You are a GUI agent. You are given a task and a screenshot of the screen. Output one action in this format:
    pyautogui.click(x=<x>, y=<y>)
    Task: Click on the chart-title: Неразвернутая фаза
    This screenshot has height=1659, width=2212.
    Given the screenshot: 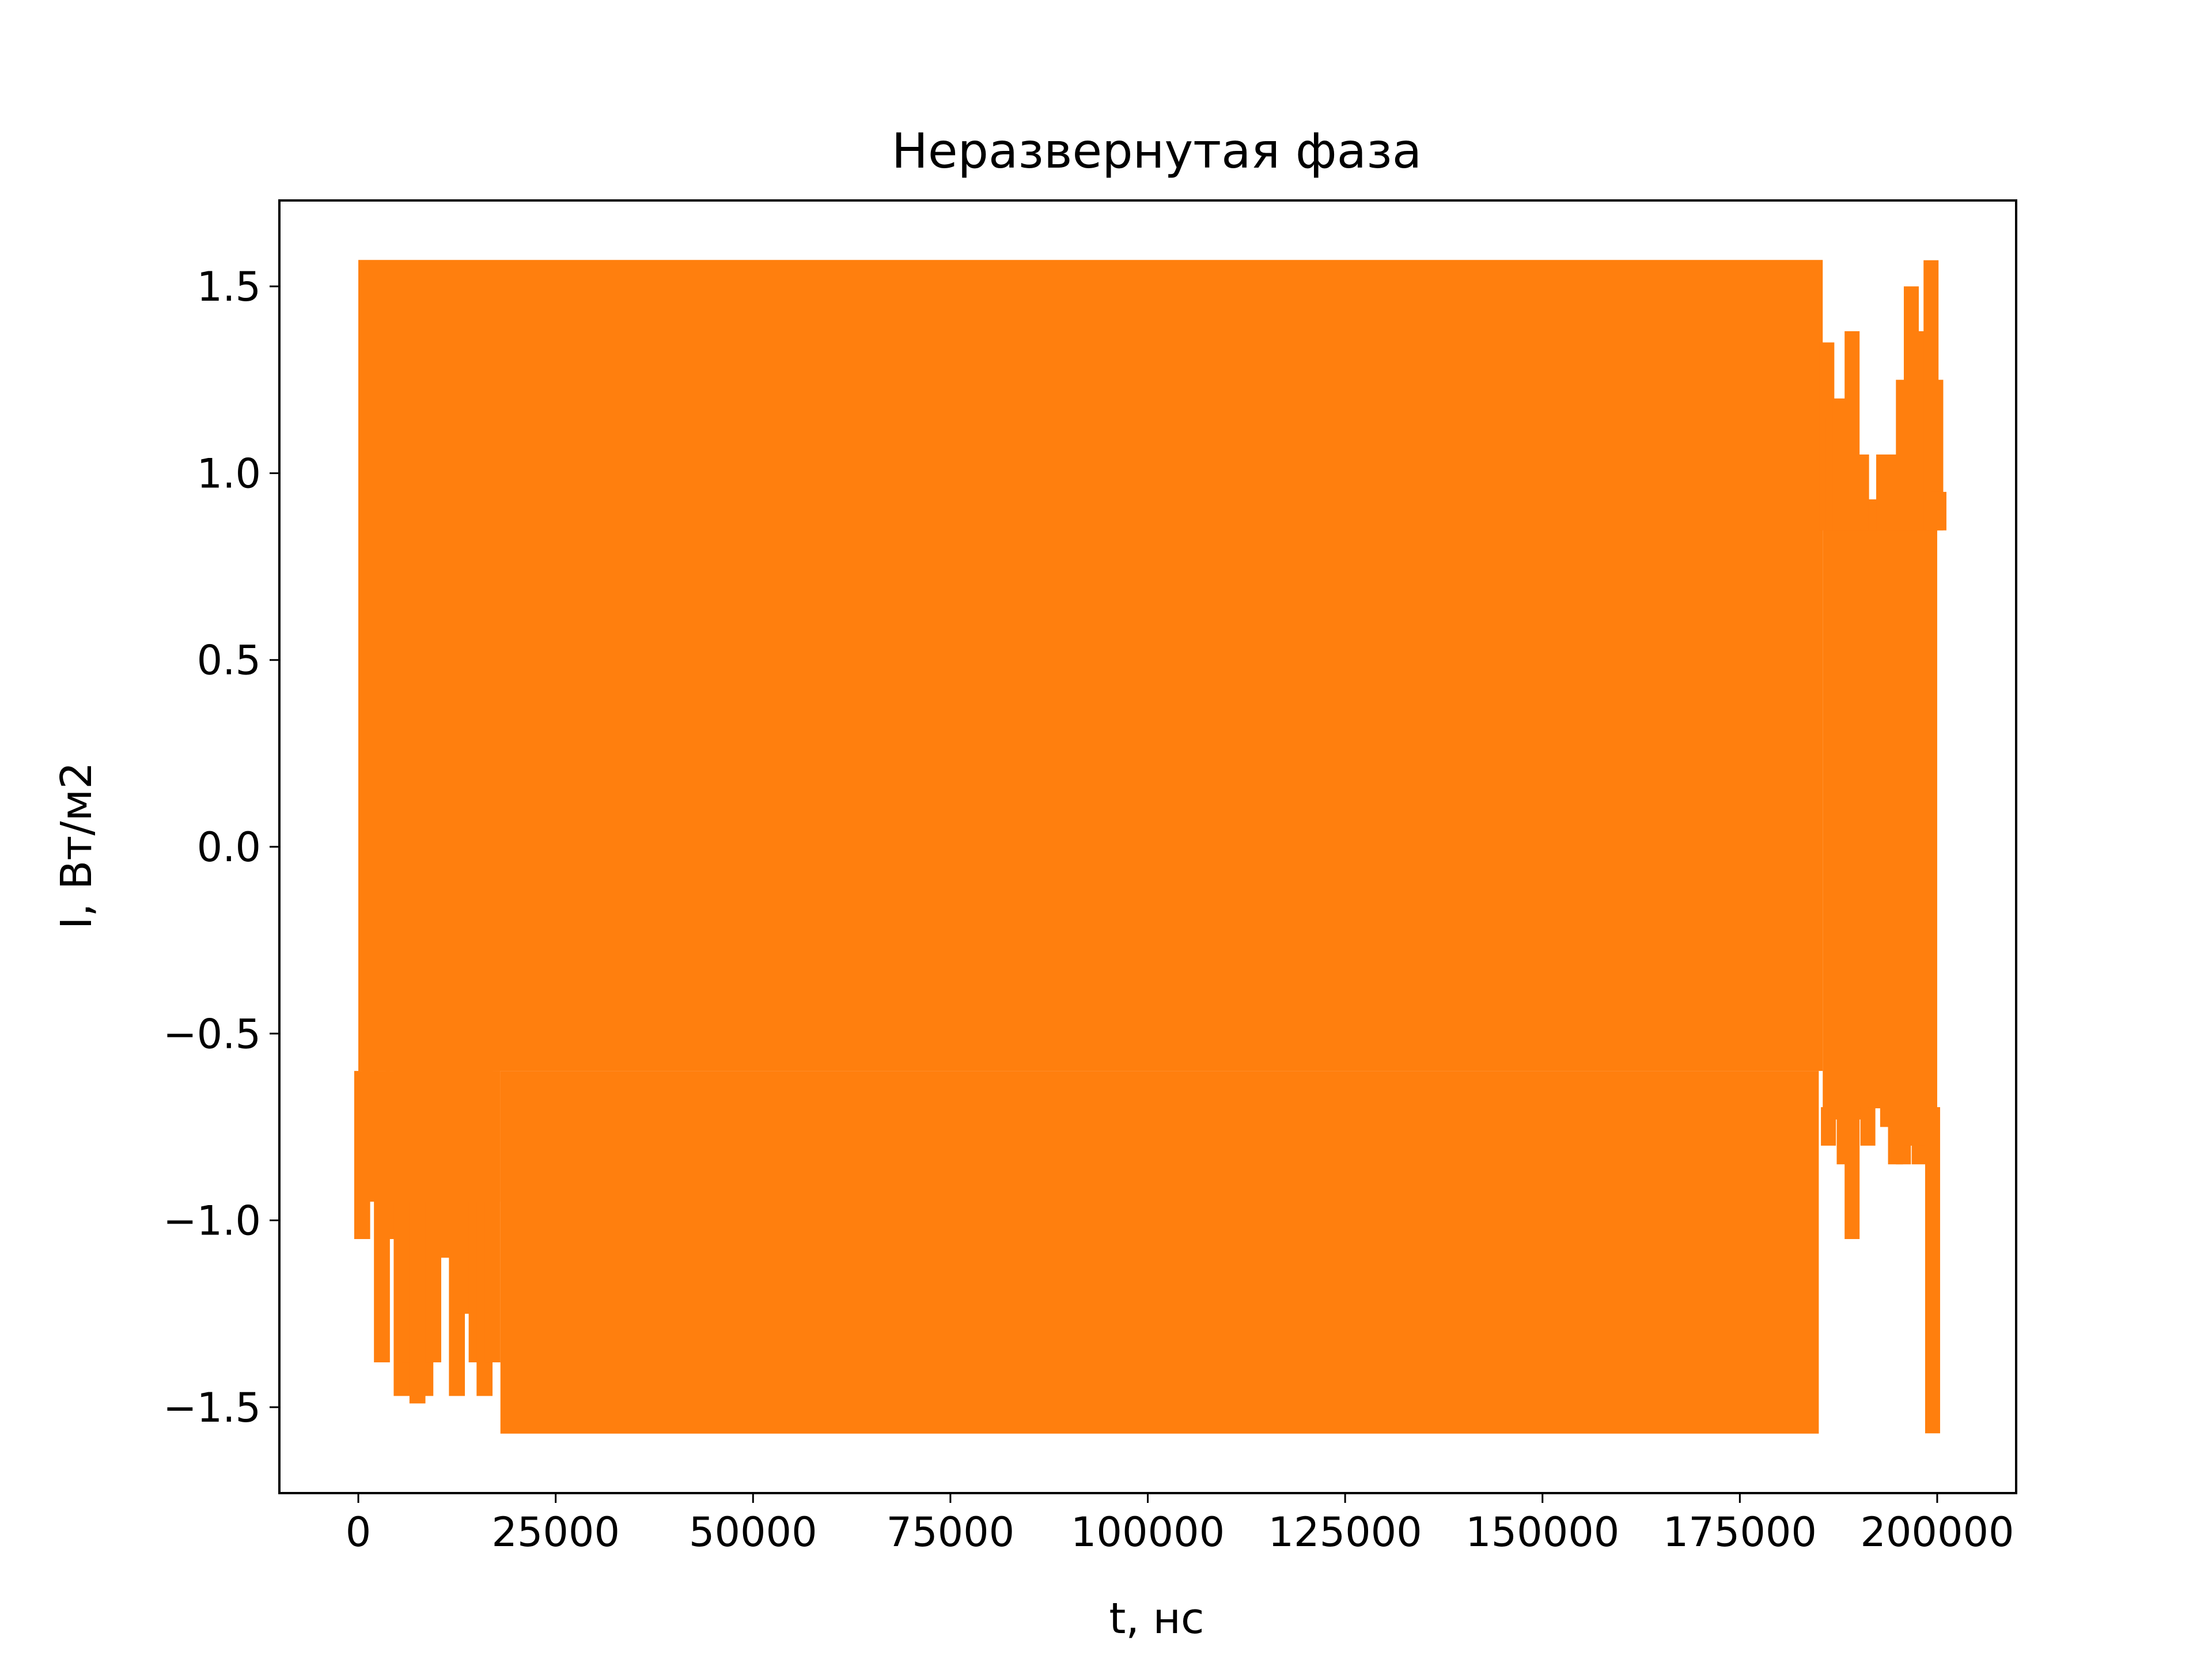 What is the action you would take?
    pyautogui.click(x=1157, y=151)
    